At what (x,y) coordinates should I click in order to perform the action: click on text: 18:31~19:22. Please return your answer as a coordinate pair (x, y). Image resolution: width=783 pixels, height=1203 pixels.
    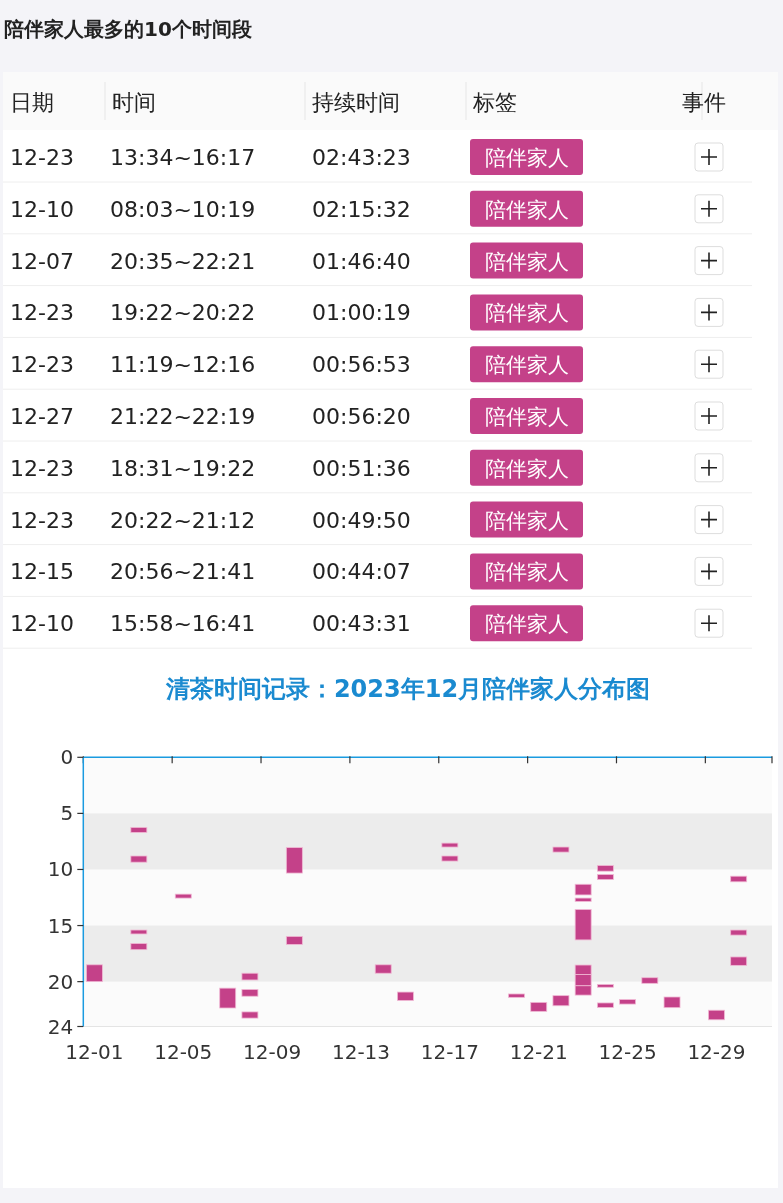
    Looking at the image, I should click on (183, 468).